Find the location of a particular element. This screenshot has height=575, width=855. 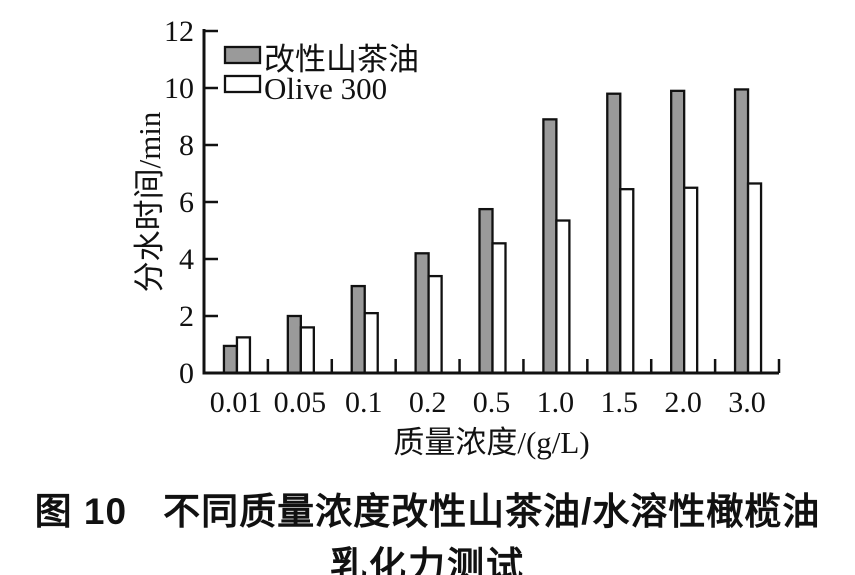

x-tick-label: 0.2 is located at coordinates (428, 402).